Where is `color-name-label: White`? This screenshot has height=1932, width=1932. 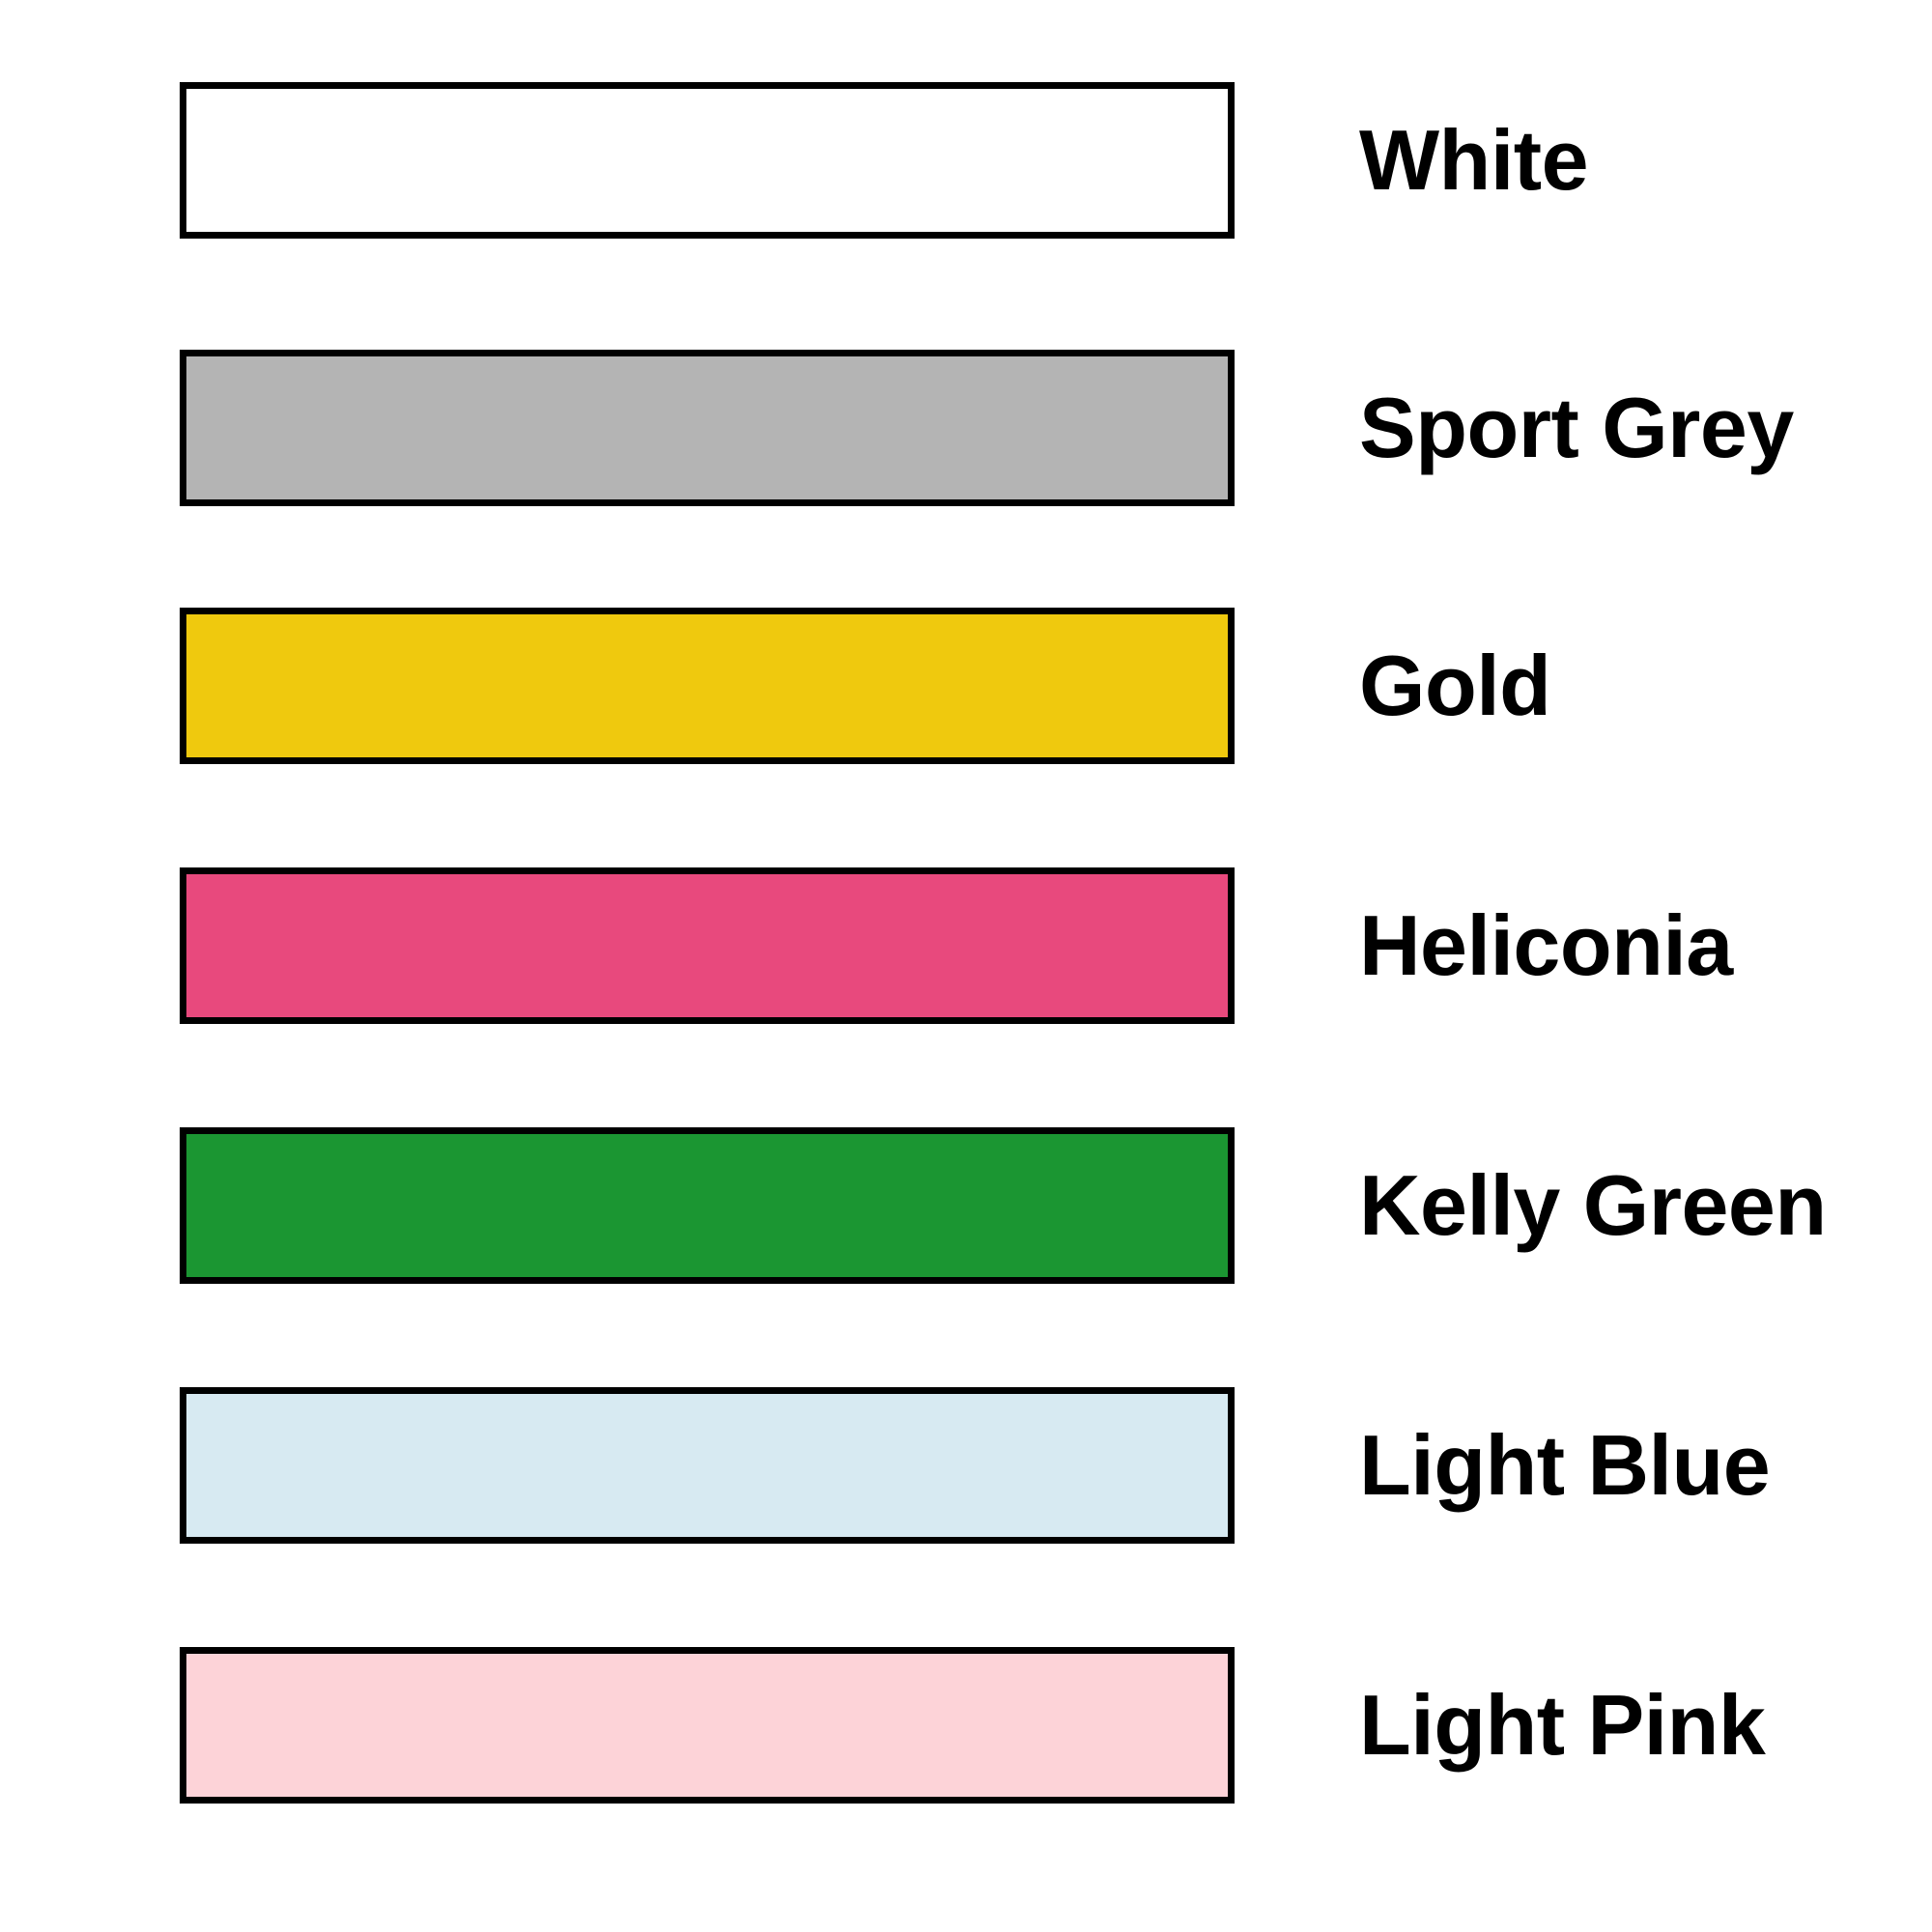 color-name-label: White is located at coordinates (1474, 160).